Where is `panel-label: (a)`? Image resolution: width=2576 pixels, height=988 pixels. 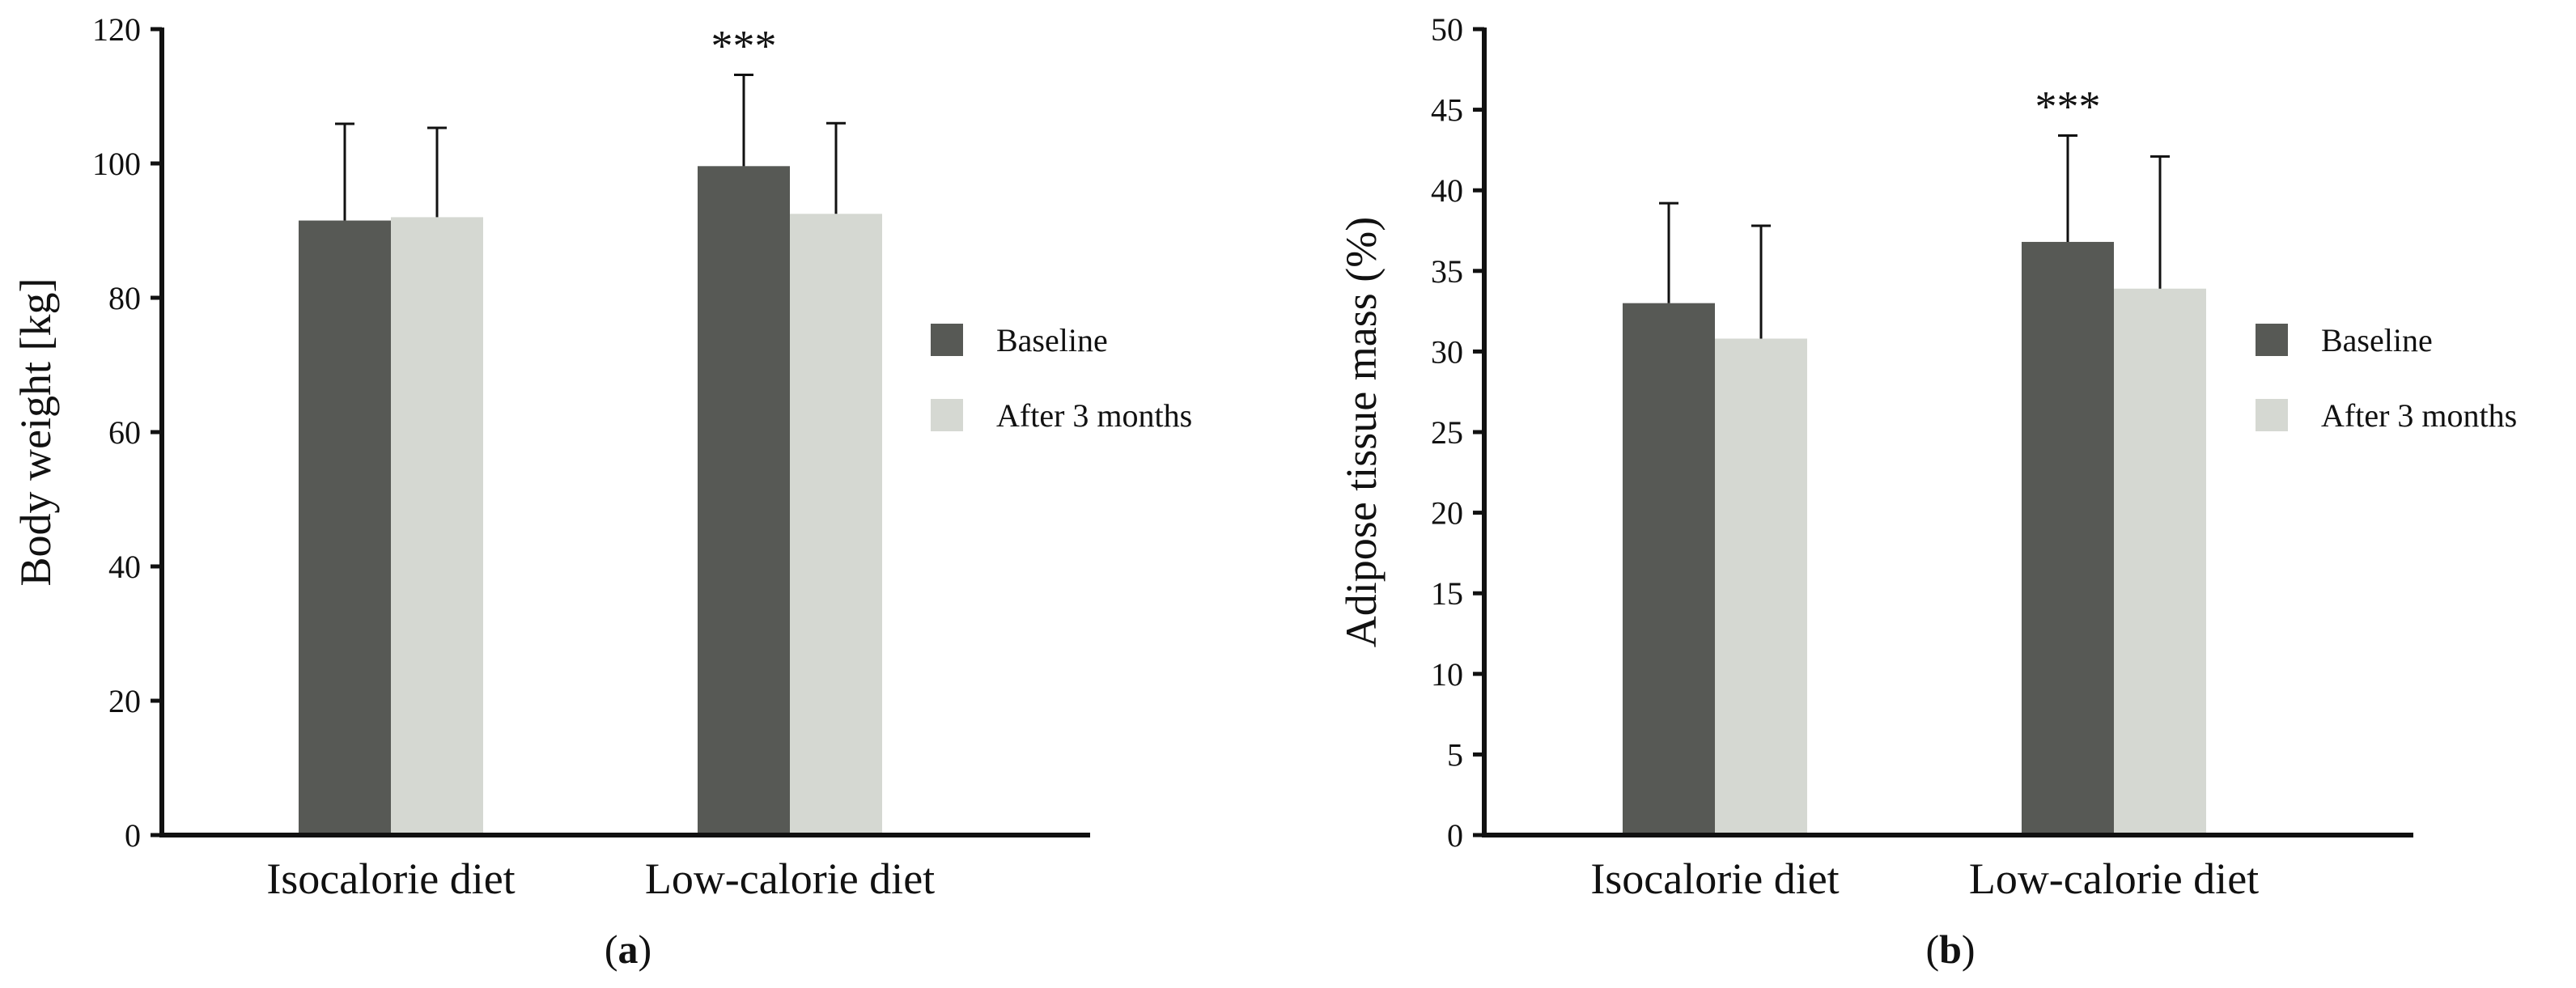
panel-label: (a) is located at coordinates (628, 949).